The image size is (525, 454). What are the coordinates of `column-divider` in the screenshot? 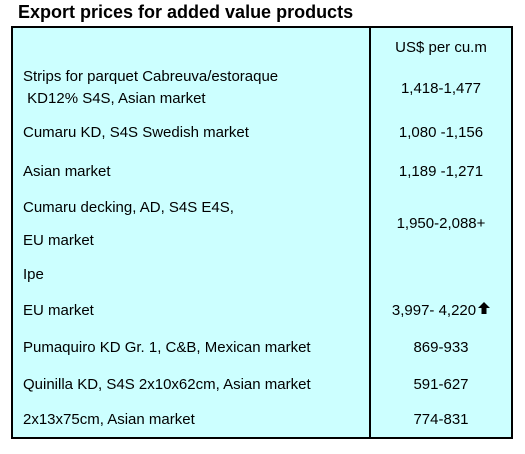 It's located at (370, 232).